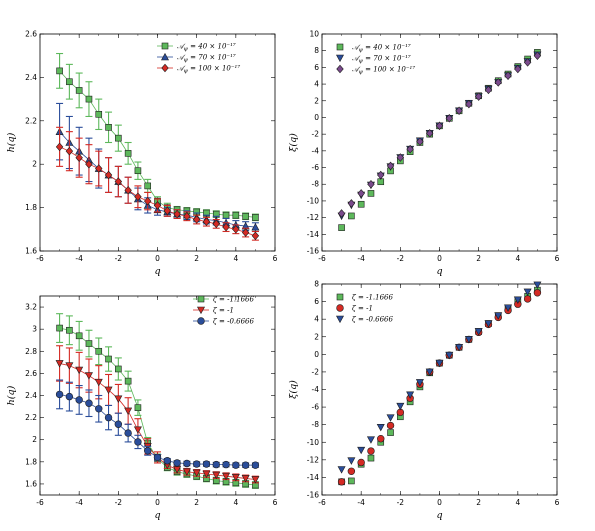 The height and width of the screenshot is (531, 595). Describe the element at coordinates (234, 322) in the screenshot. I see `legend-label: ζ = -0.6666` at that location.